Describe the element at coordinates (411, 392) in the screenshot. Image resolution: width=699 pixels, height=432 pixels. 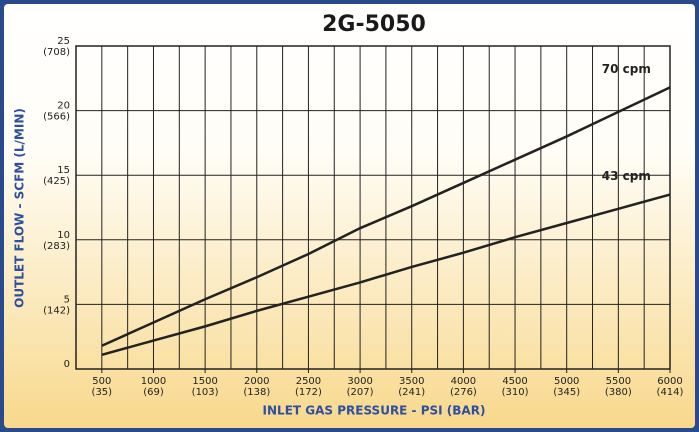
I see `x-metric-label: (241)` at that location.